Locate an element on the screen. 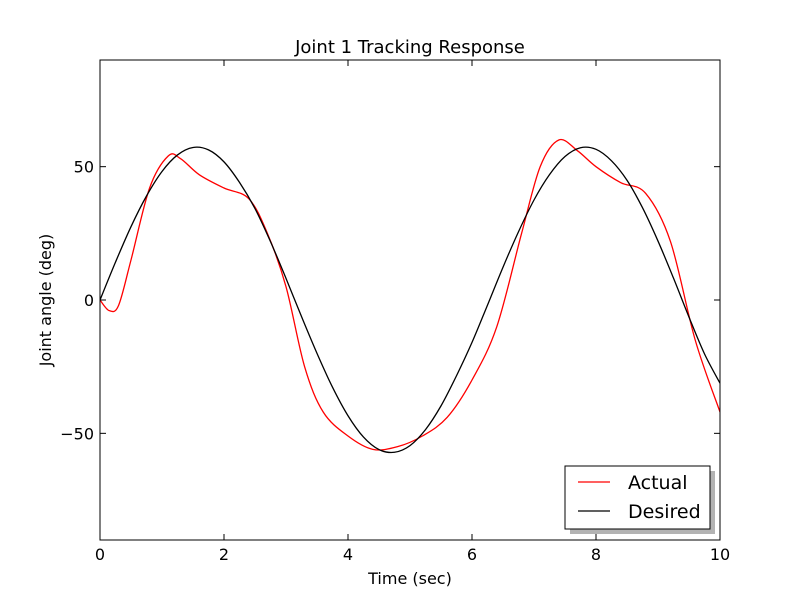 The image size is (800, 605). y-tick-label: 0 is located at coordinates (89, 300).